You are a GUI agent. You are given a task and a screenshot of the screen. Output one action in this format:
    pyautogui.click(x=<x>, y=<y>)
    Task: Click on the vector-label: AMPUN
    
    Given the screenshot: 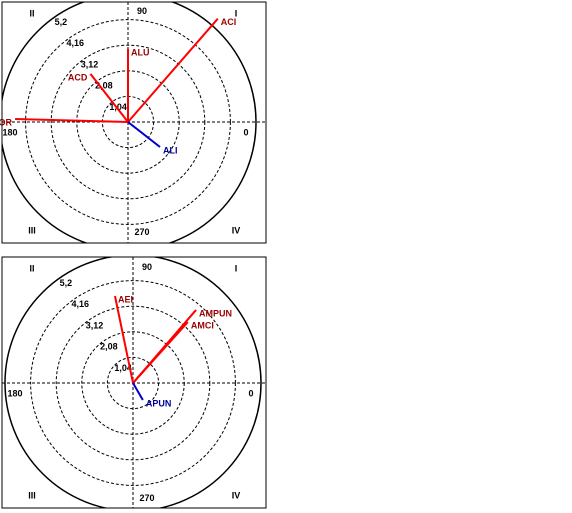 What is the action you would take?
    pyautogui.click(x=215, y=313)
    